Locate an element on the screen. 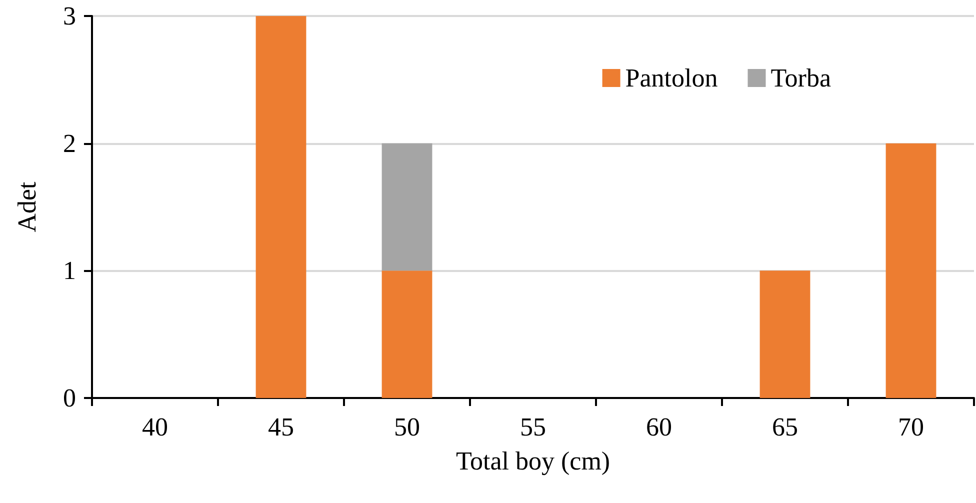 The width and height of the screenshot is (976, 503). legend-label: Pantolon is located at coordinates (671, 78).